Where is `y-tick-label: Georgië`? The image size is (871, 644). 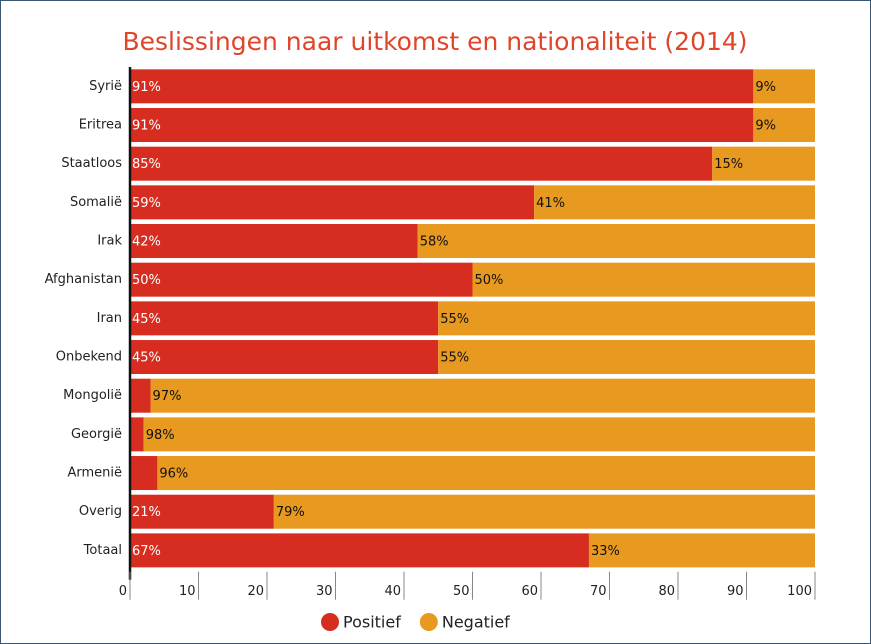
y-tick-label: Georgië is located at coordinates (96, 434).